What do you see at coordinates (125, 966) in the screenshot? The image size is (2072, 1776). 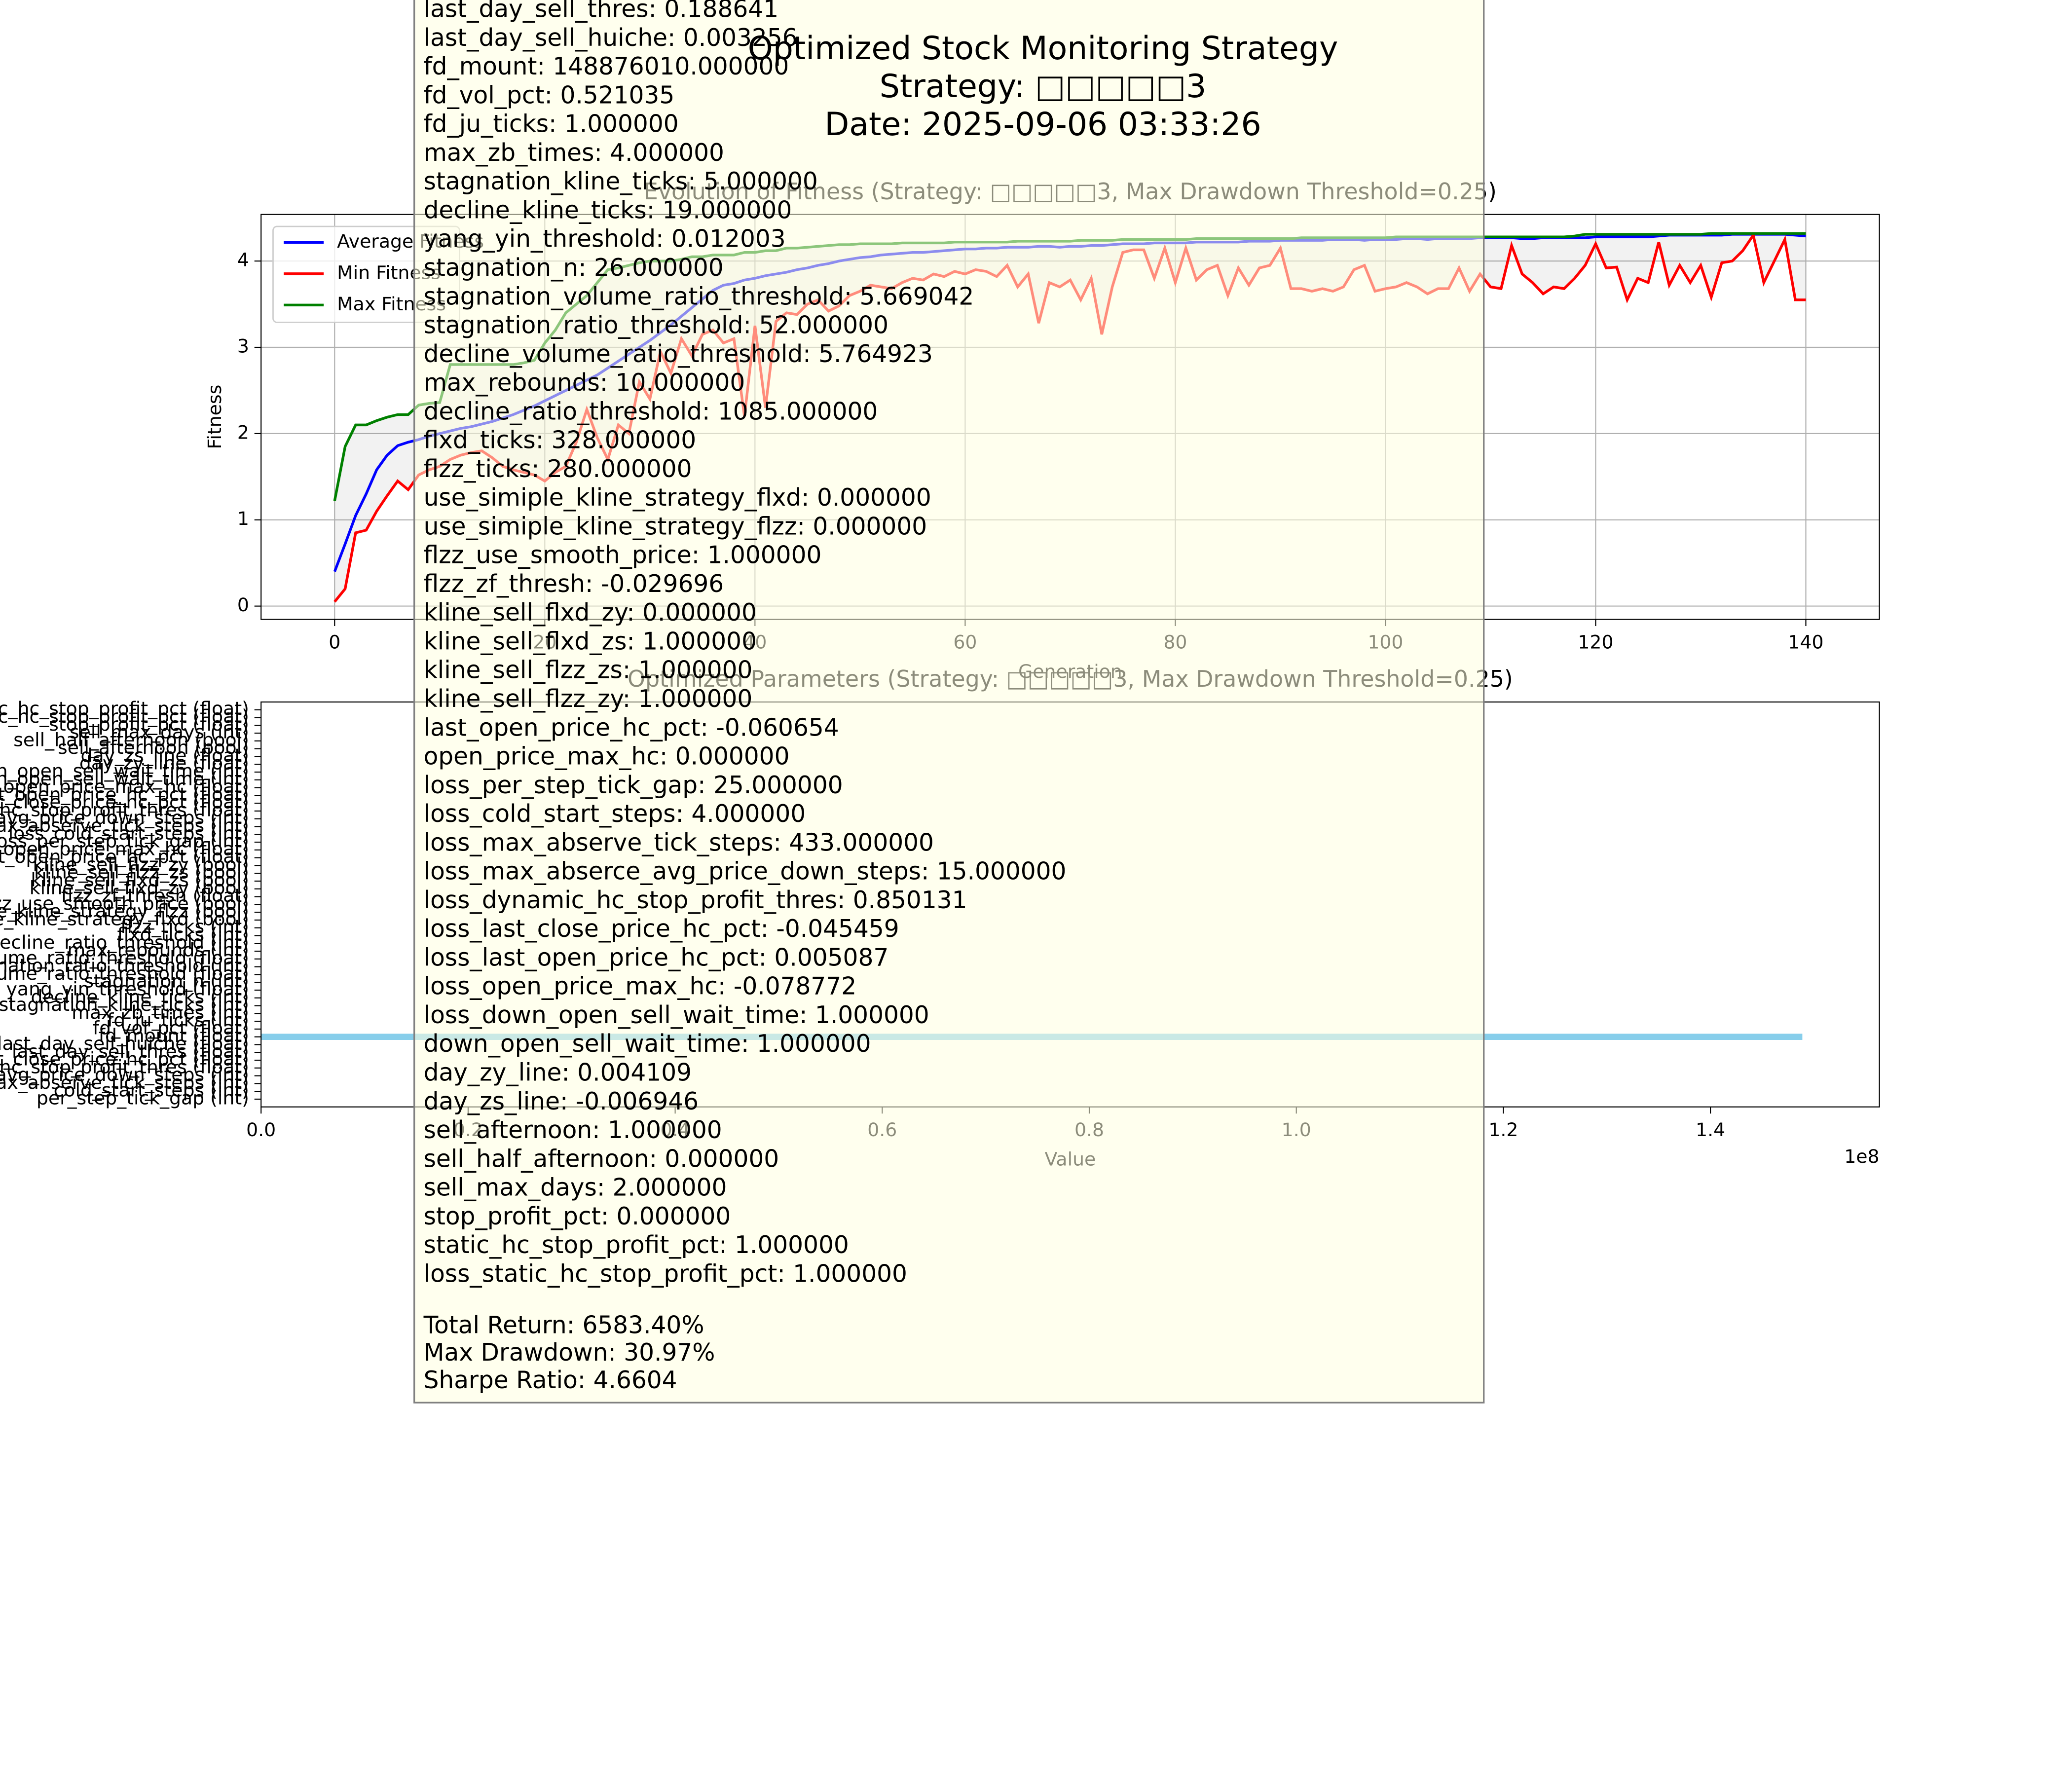 I see `y-tick-label: stagnation_ratio_threshold (int)` at bounding box center [125, 966].